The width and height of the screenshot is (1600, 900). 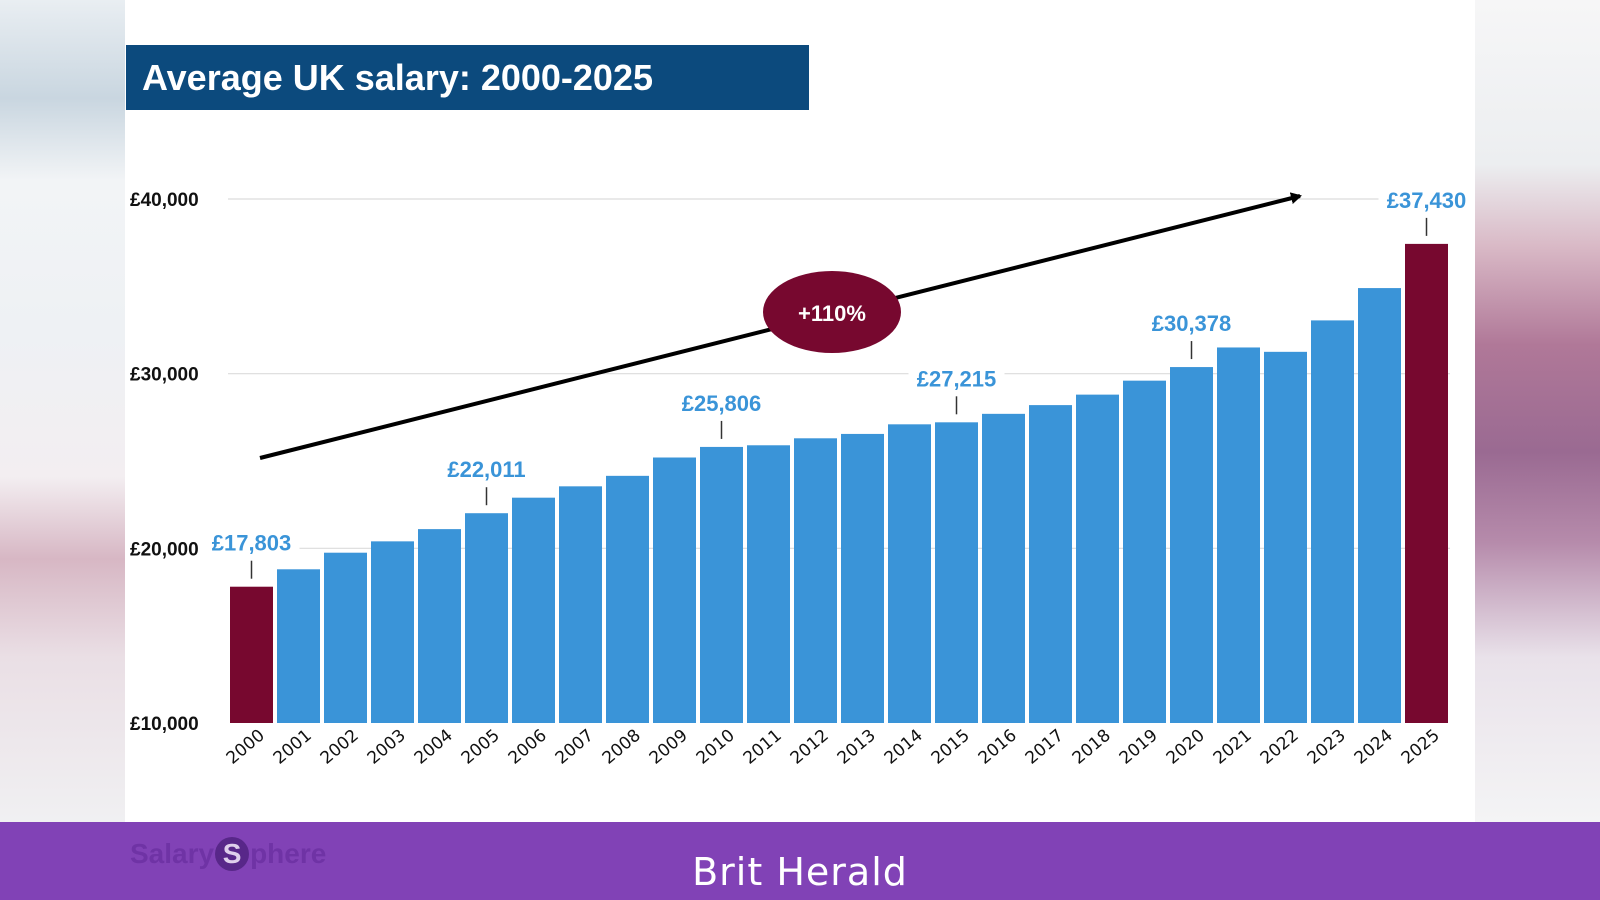 What do you see at coordinates (627, 599) in the screenshot?
I see `bar-2008` at bounding box center [627, 599].